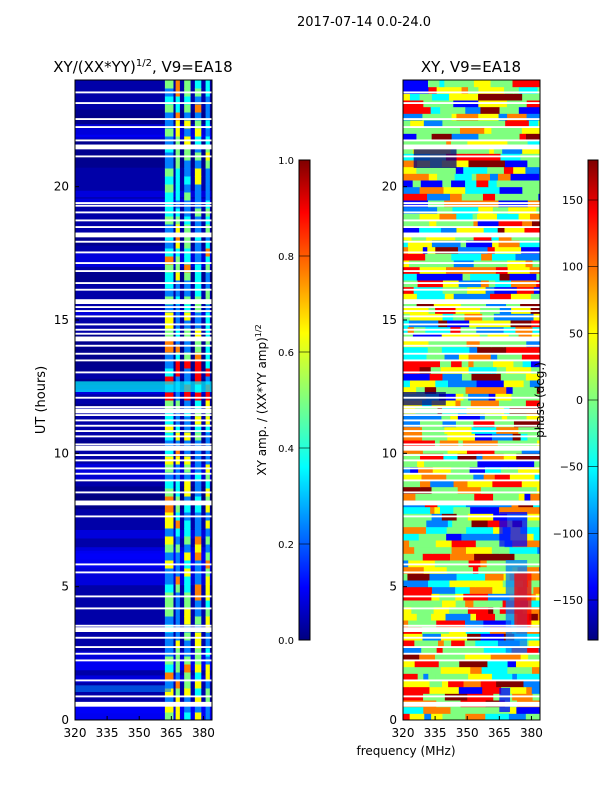  I want to click on amplitude-xtick-label: 335, so click(107, 733).